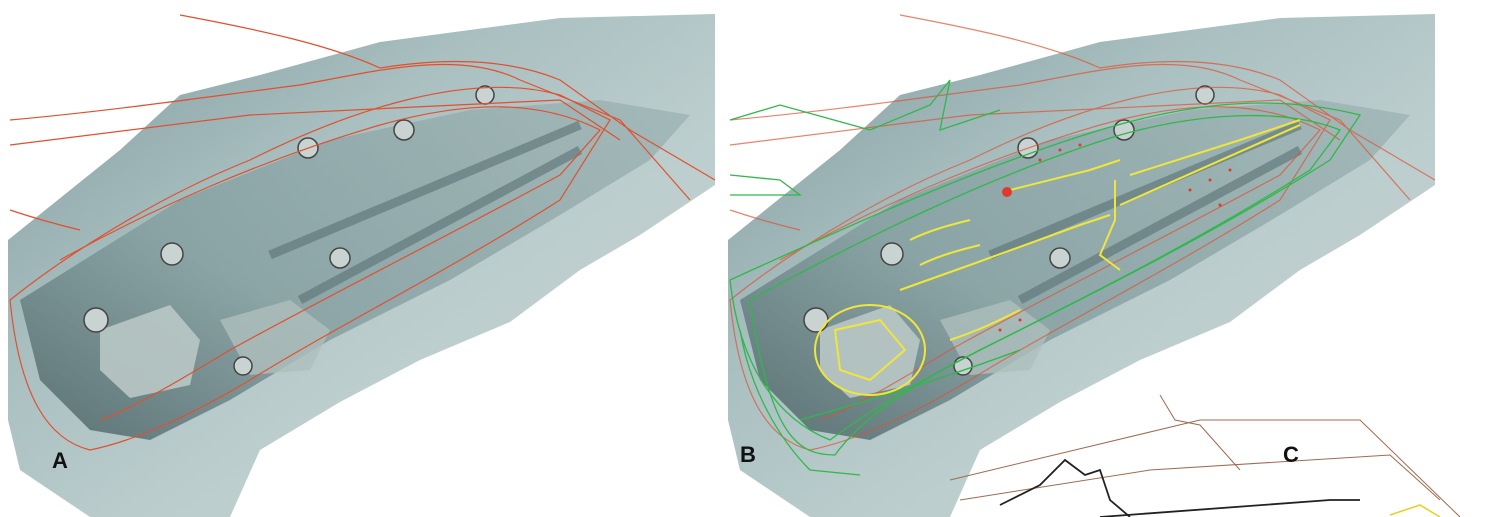  I want to click on panel-label: A, so click(60, 460).